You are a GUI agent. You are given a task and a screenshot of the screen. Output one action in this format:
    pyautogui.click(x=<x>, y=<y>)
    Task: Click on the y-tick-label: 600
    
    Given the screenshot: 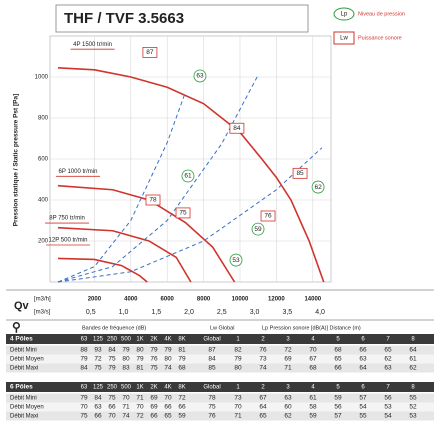 What is the action you would take?
    pyautogui.click(x=43, y=160)
    